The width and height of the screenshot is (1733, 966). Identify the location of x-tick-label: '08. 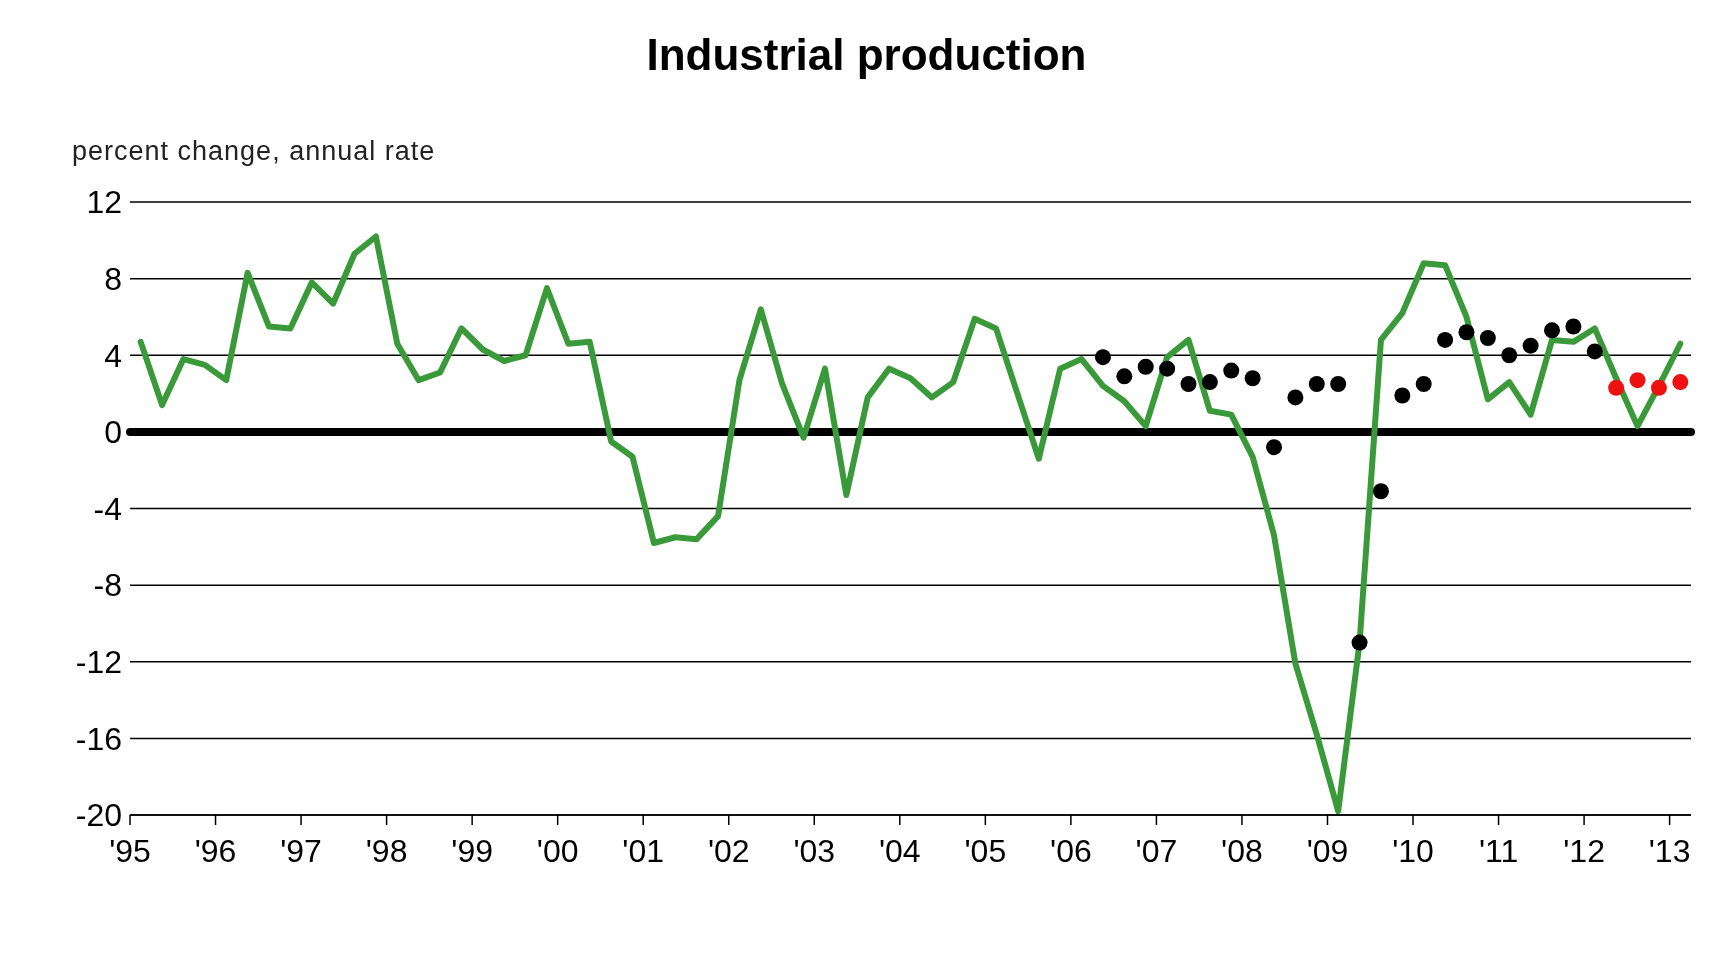
(1242, 850).